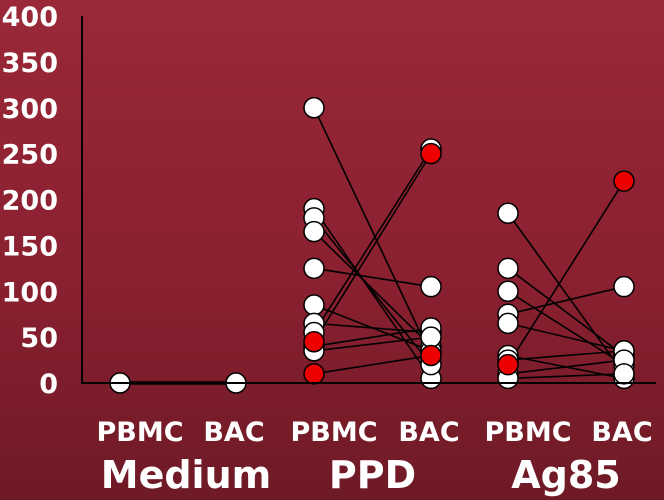 The width and height of the screenshot is (664, 500). What do you see at coordinates (372, 475) in the screenshot?
I see `x-group-label: PPD` at bounding box center [372, 475].